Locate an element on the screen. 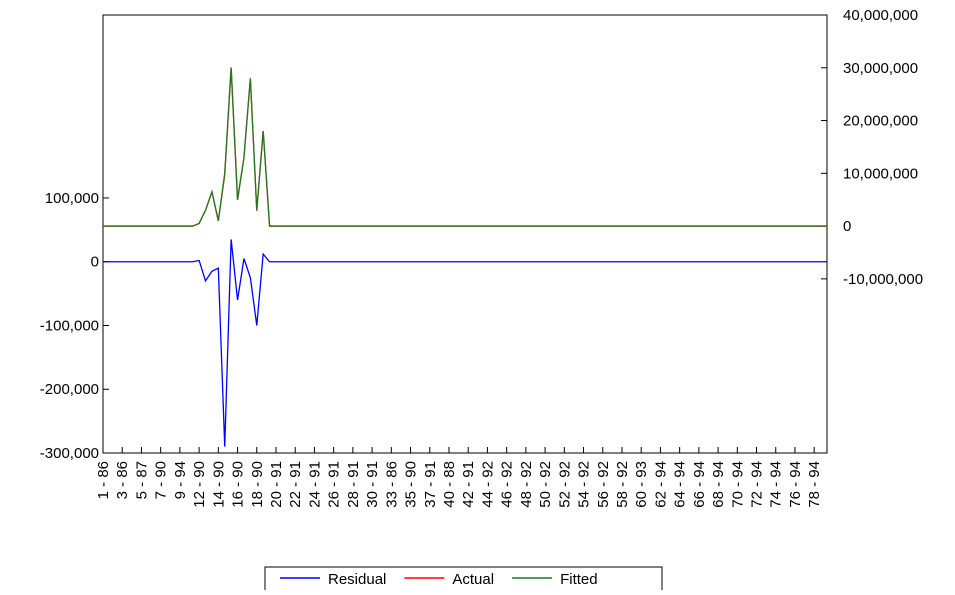 The image size is (955, 595). x-tick-label: 46 - 92 is located at coordinates (507, 484).